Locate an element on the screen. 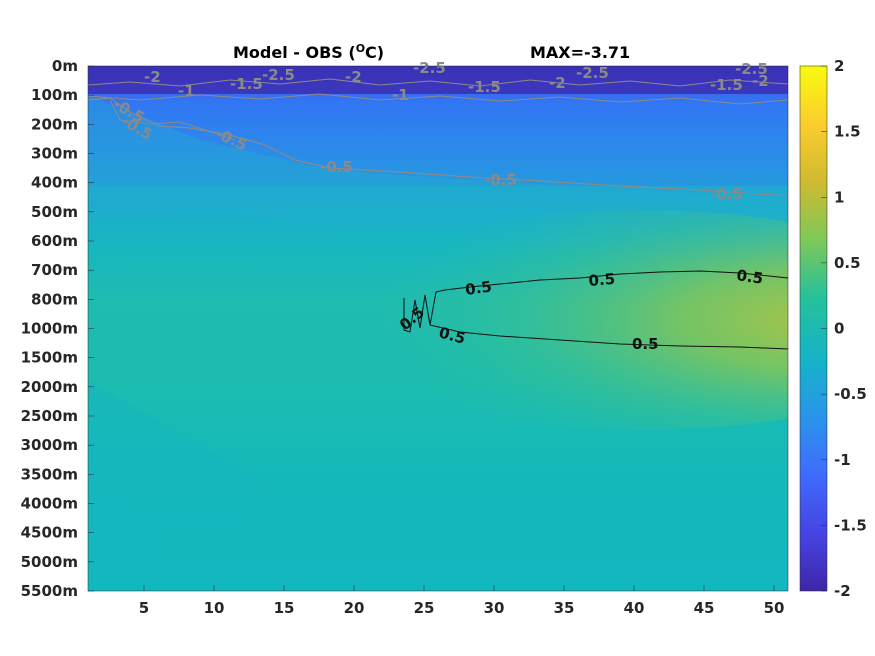 The height and width of the screenshot is (656, 875). x-tick-label: 30 is located at coordinates (494, 608).